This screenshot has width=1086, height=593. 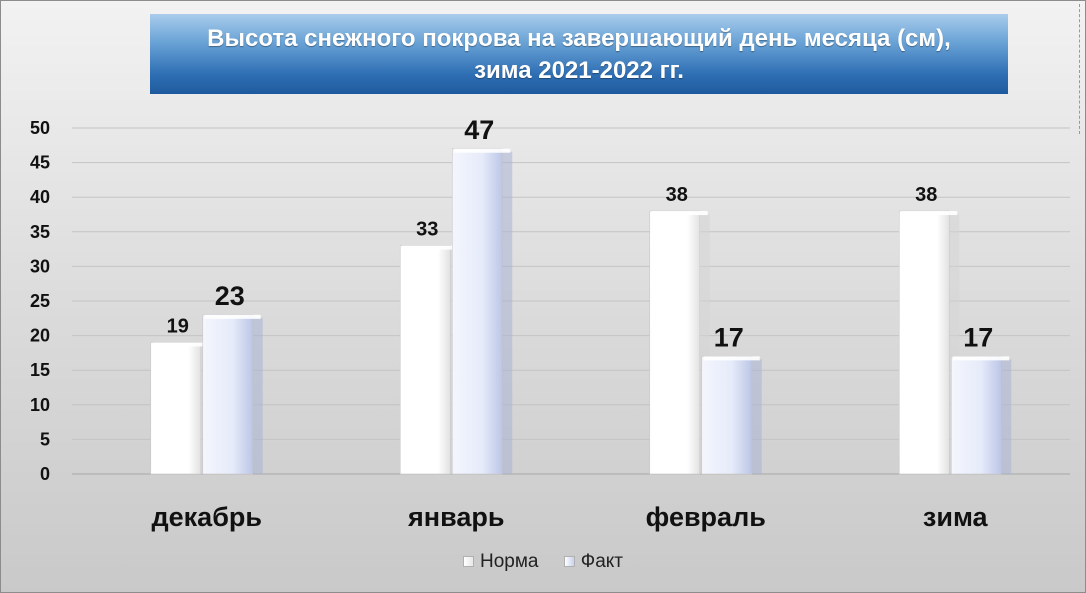 I want to click on data-label-fakt: 23, so click(x=230, y=296).